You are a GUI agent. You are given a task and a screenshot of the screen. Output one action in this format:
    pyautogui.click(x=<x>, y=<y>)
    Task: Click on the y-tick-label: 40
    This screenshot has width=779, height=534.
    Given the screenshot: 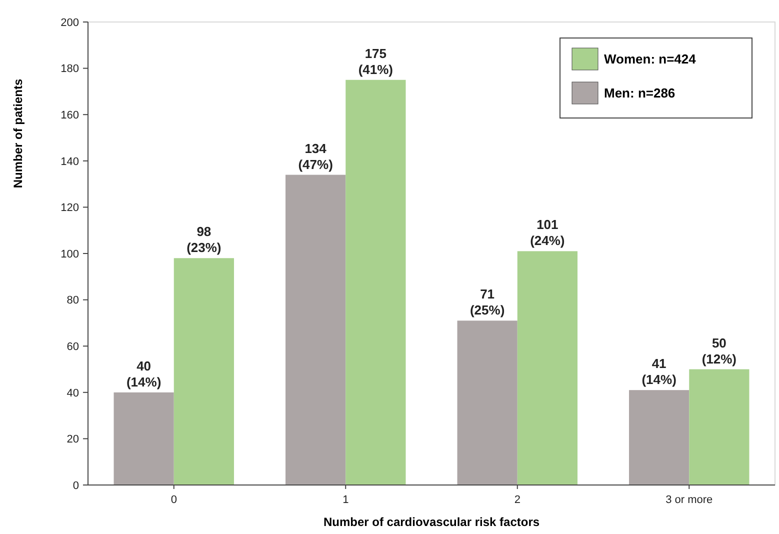 What is the action you would take?
    pyautogui.click(x=72, y=393)
    